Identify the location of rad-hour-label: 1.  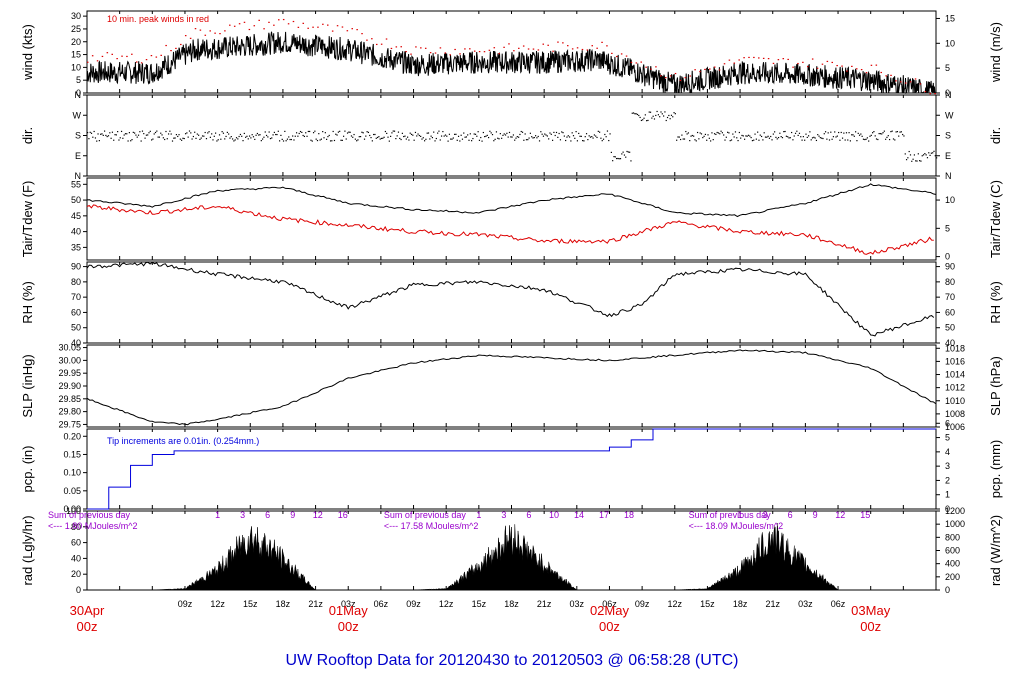
(217, 515).